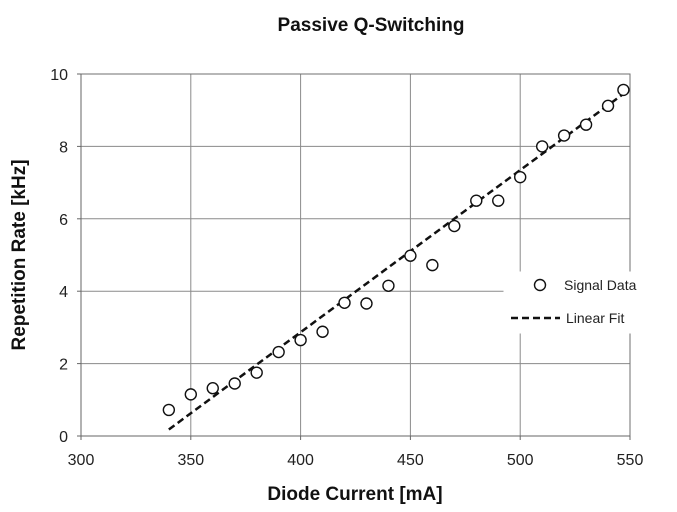 The image size is (677, 512). I want to click on legend: Signal Data Linear Fit, so click(570, 302).